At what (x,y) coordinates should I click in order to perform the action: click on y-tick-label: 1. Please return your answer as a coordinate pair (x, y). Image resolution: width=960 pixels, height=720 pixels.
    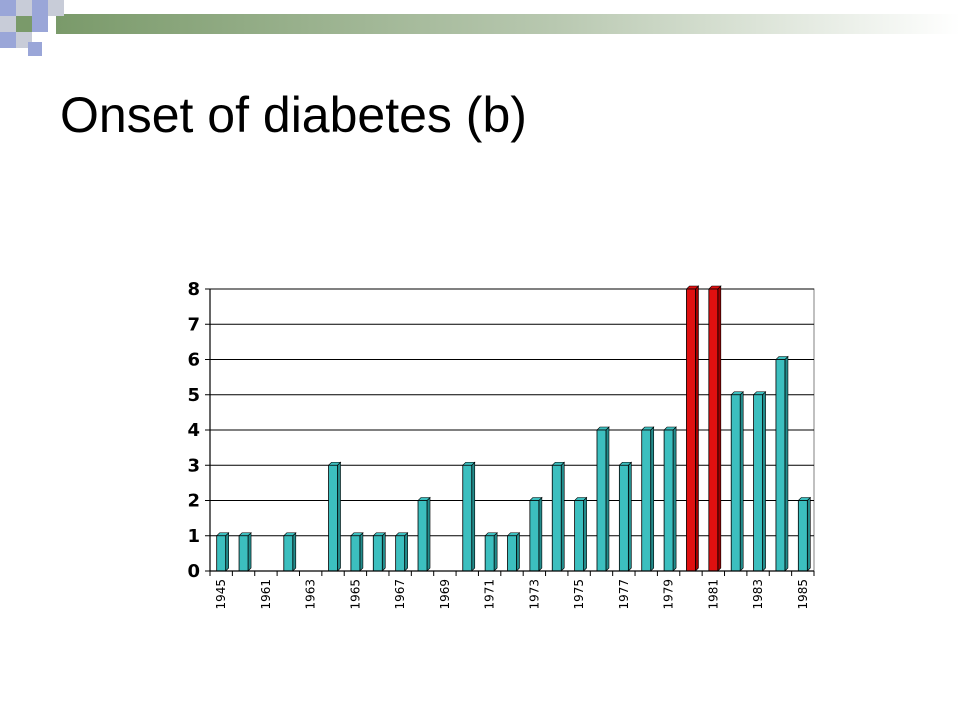
    Looking at the image, I should click on (193, 536).